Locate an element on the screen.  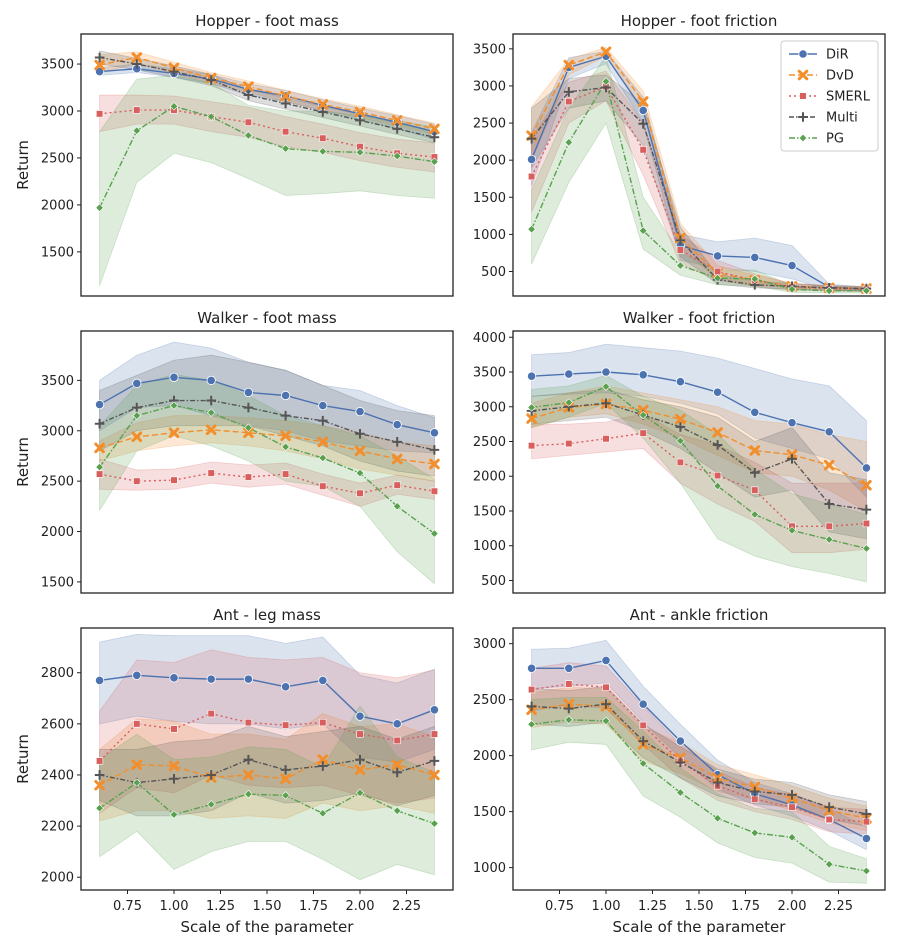
series-line-dvd is located at coordinates (698, 170).